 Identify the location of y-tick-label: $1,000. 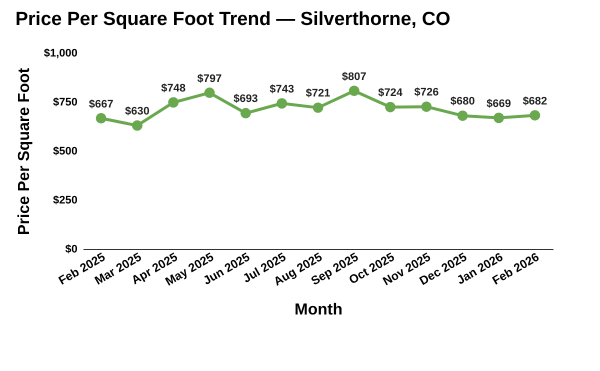
(61, 54).